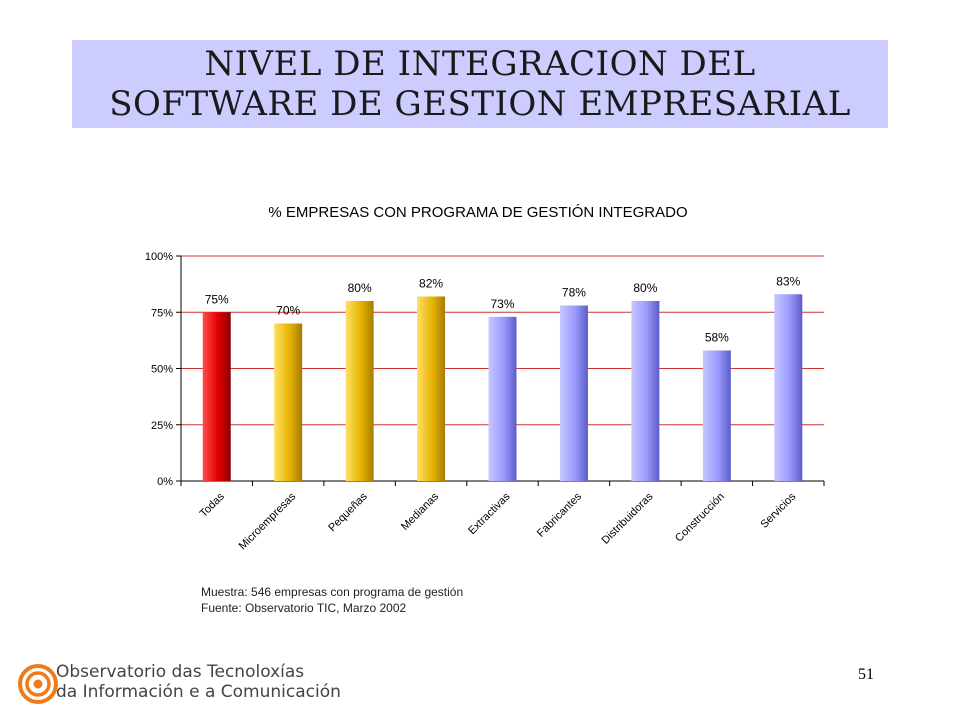 The image size is (960, 720). I want to click on bar-construcción, so click(716, 415).